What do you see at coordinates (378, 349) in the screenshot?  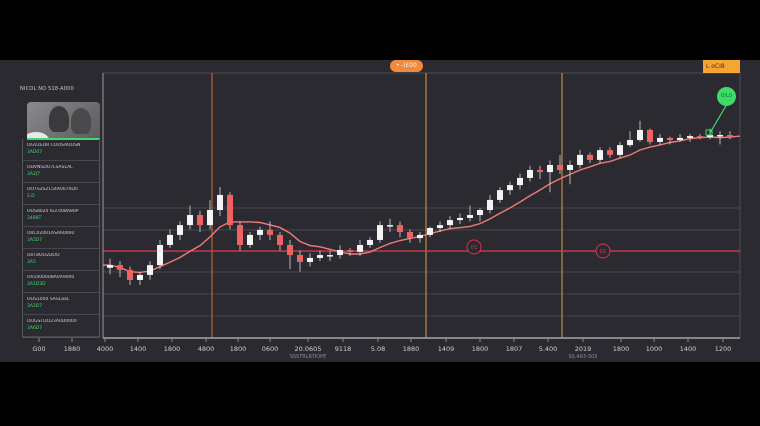 I see `x-tick-label: 5.08` at bounding box center [378, 349].